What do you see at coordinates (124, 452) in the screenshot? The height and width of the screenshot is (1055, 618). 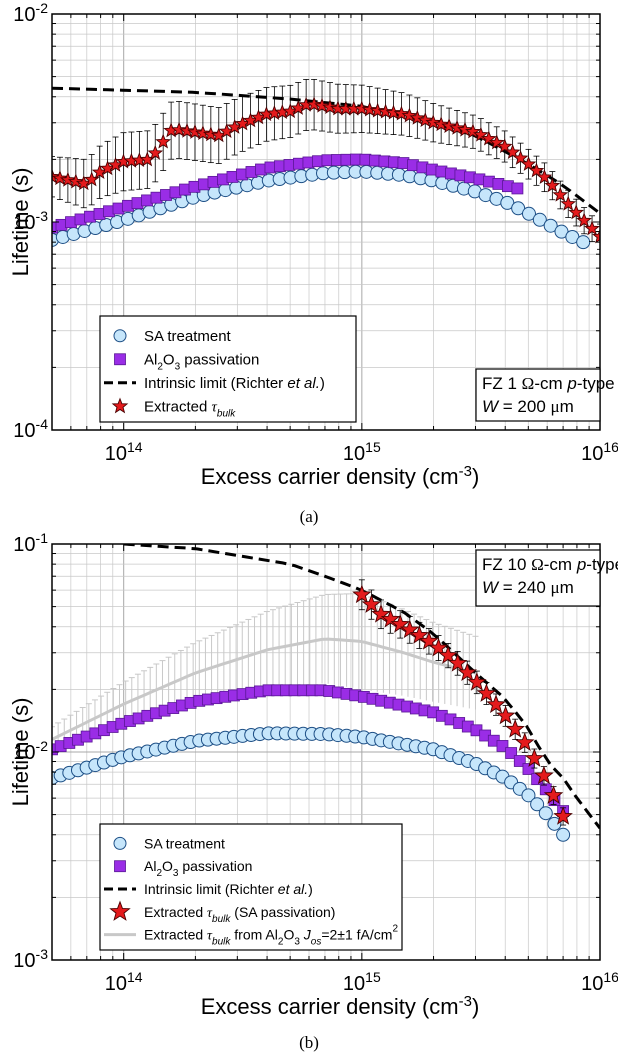 I see `x-tick-label: 1014​` at bounding box center [124, 452].